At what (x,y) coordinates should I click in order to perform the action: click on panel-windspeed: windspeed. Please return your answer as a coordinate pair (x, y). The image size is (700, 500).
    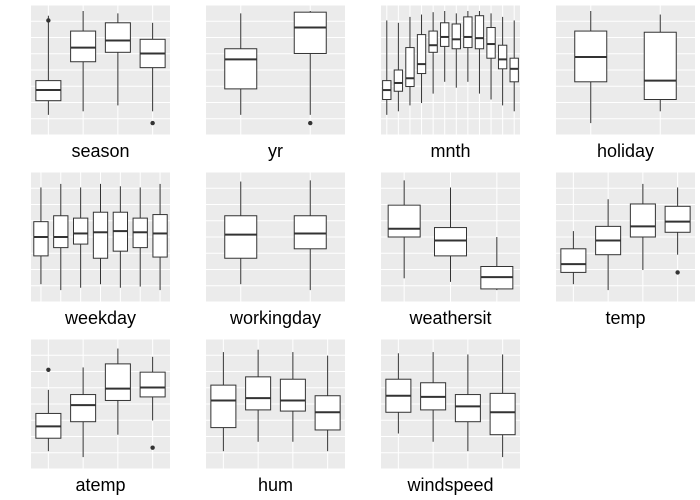
    Looking at the image, I should click on (450, 416).